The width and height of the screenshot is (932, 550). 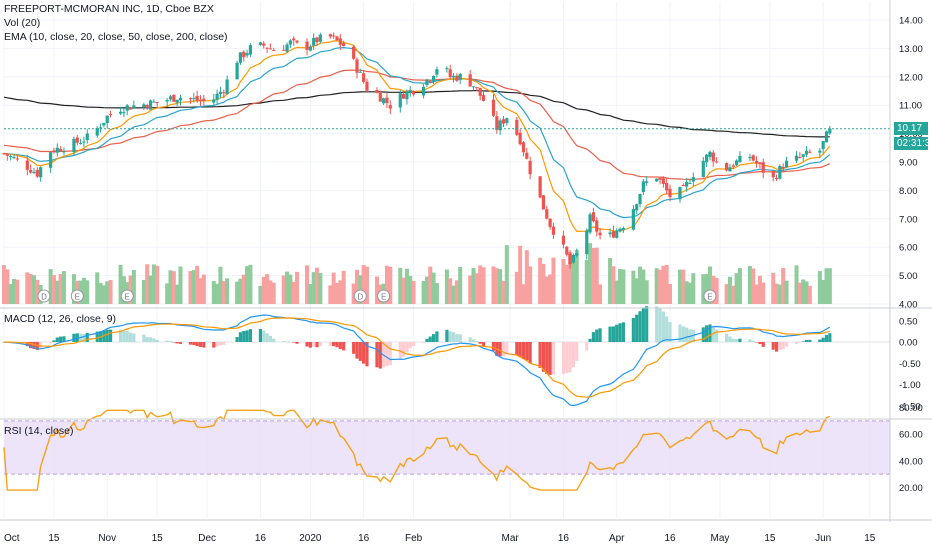 I want to click on rsi-line, so click(x=417, y=450).